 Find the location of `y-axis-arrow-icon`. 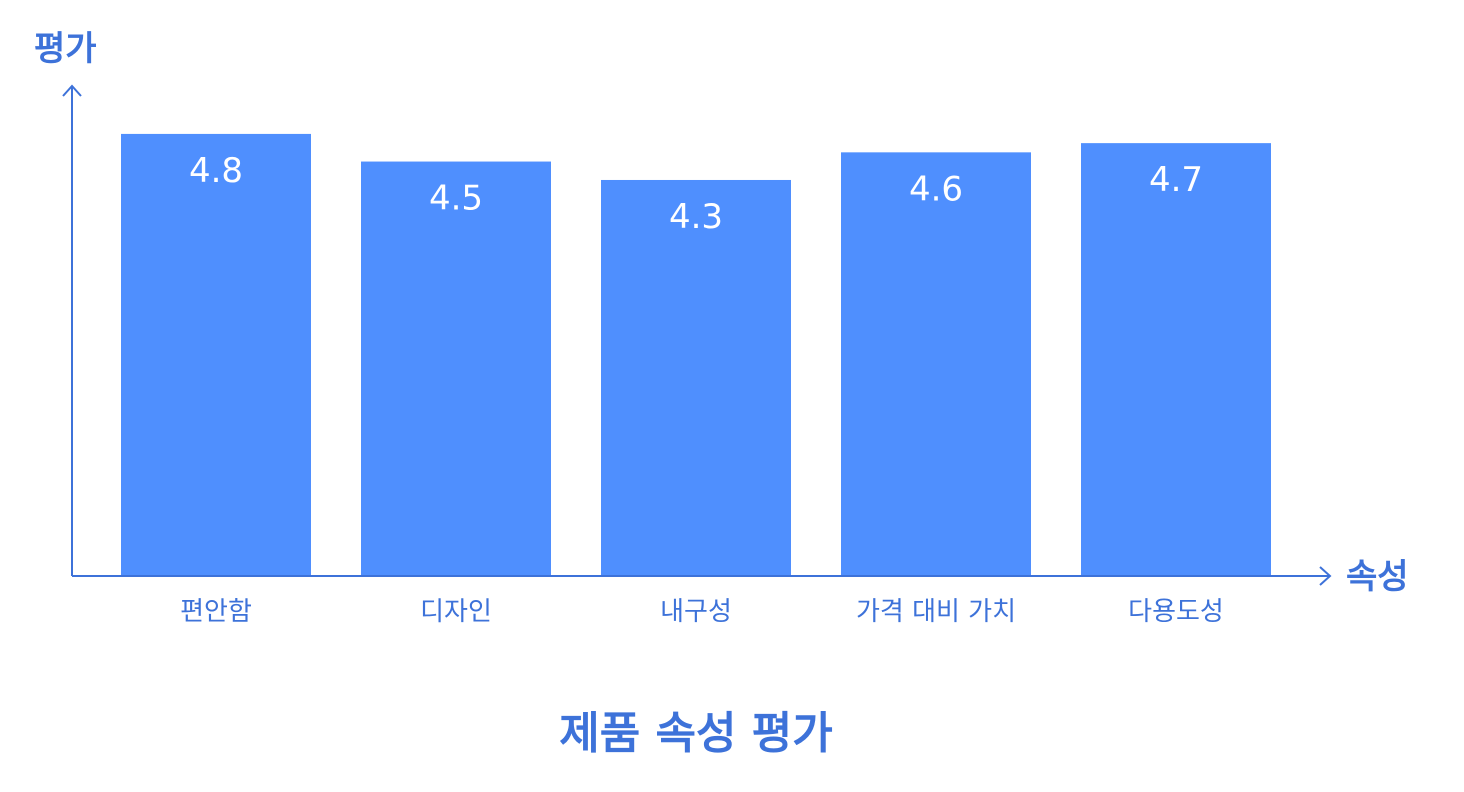

y-axis-arrow-icon is located at coordinates (72, 90).